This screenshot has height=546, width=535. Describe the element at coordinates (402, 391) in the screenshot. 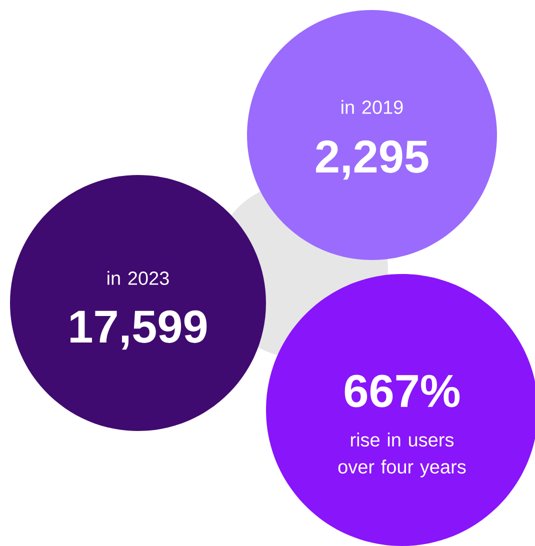

I see `data-label: 667%` at that location.